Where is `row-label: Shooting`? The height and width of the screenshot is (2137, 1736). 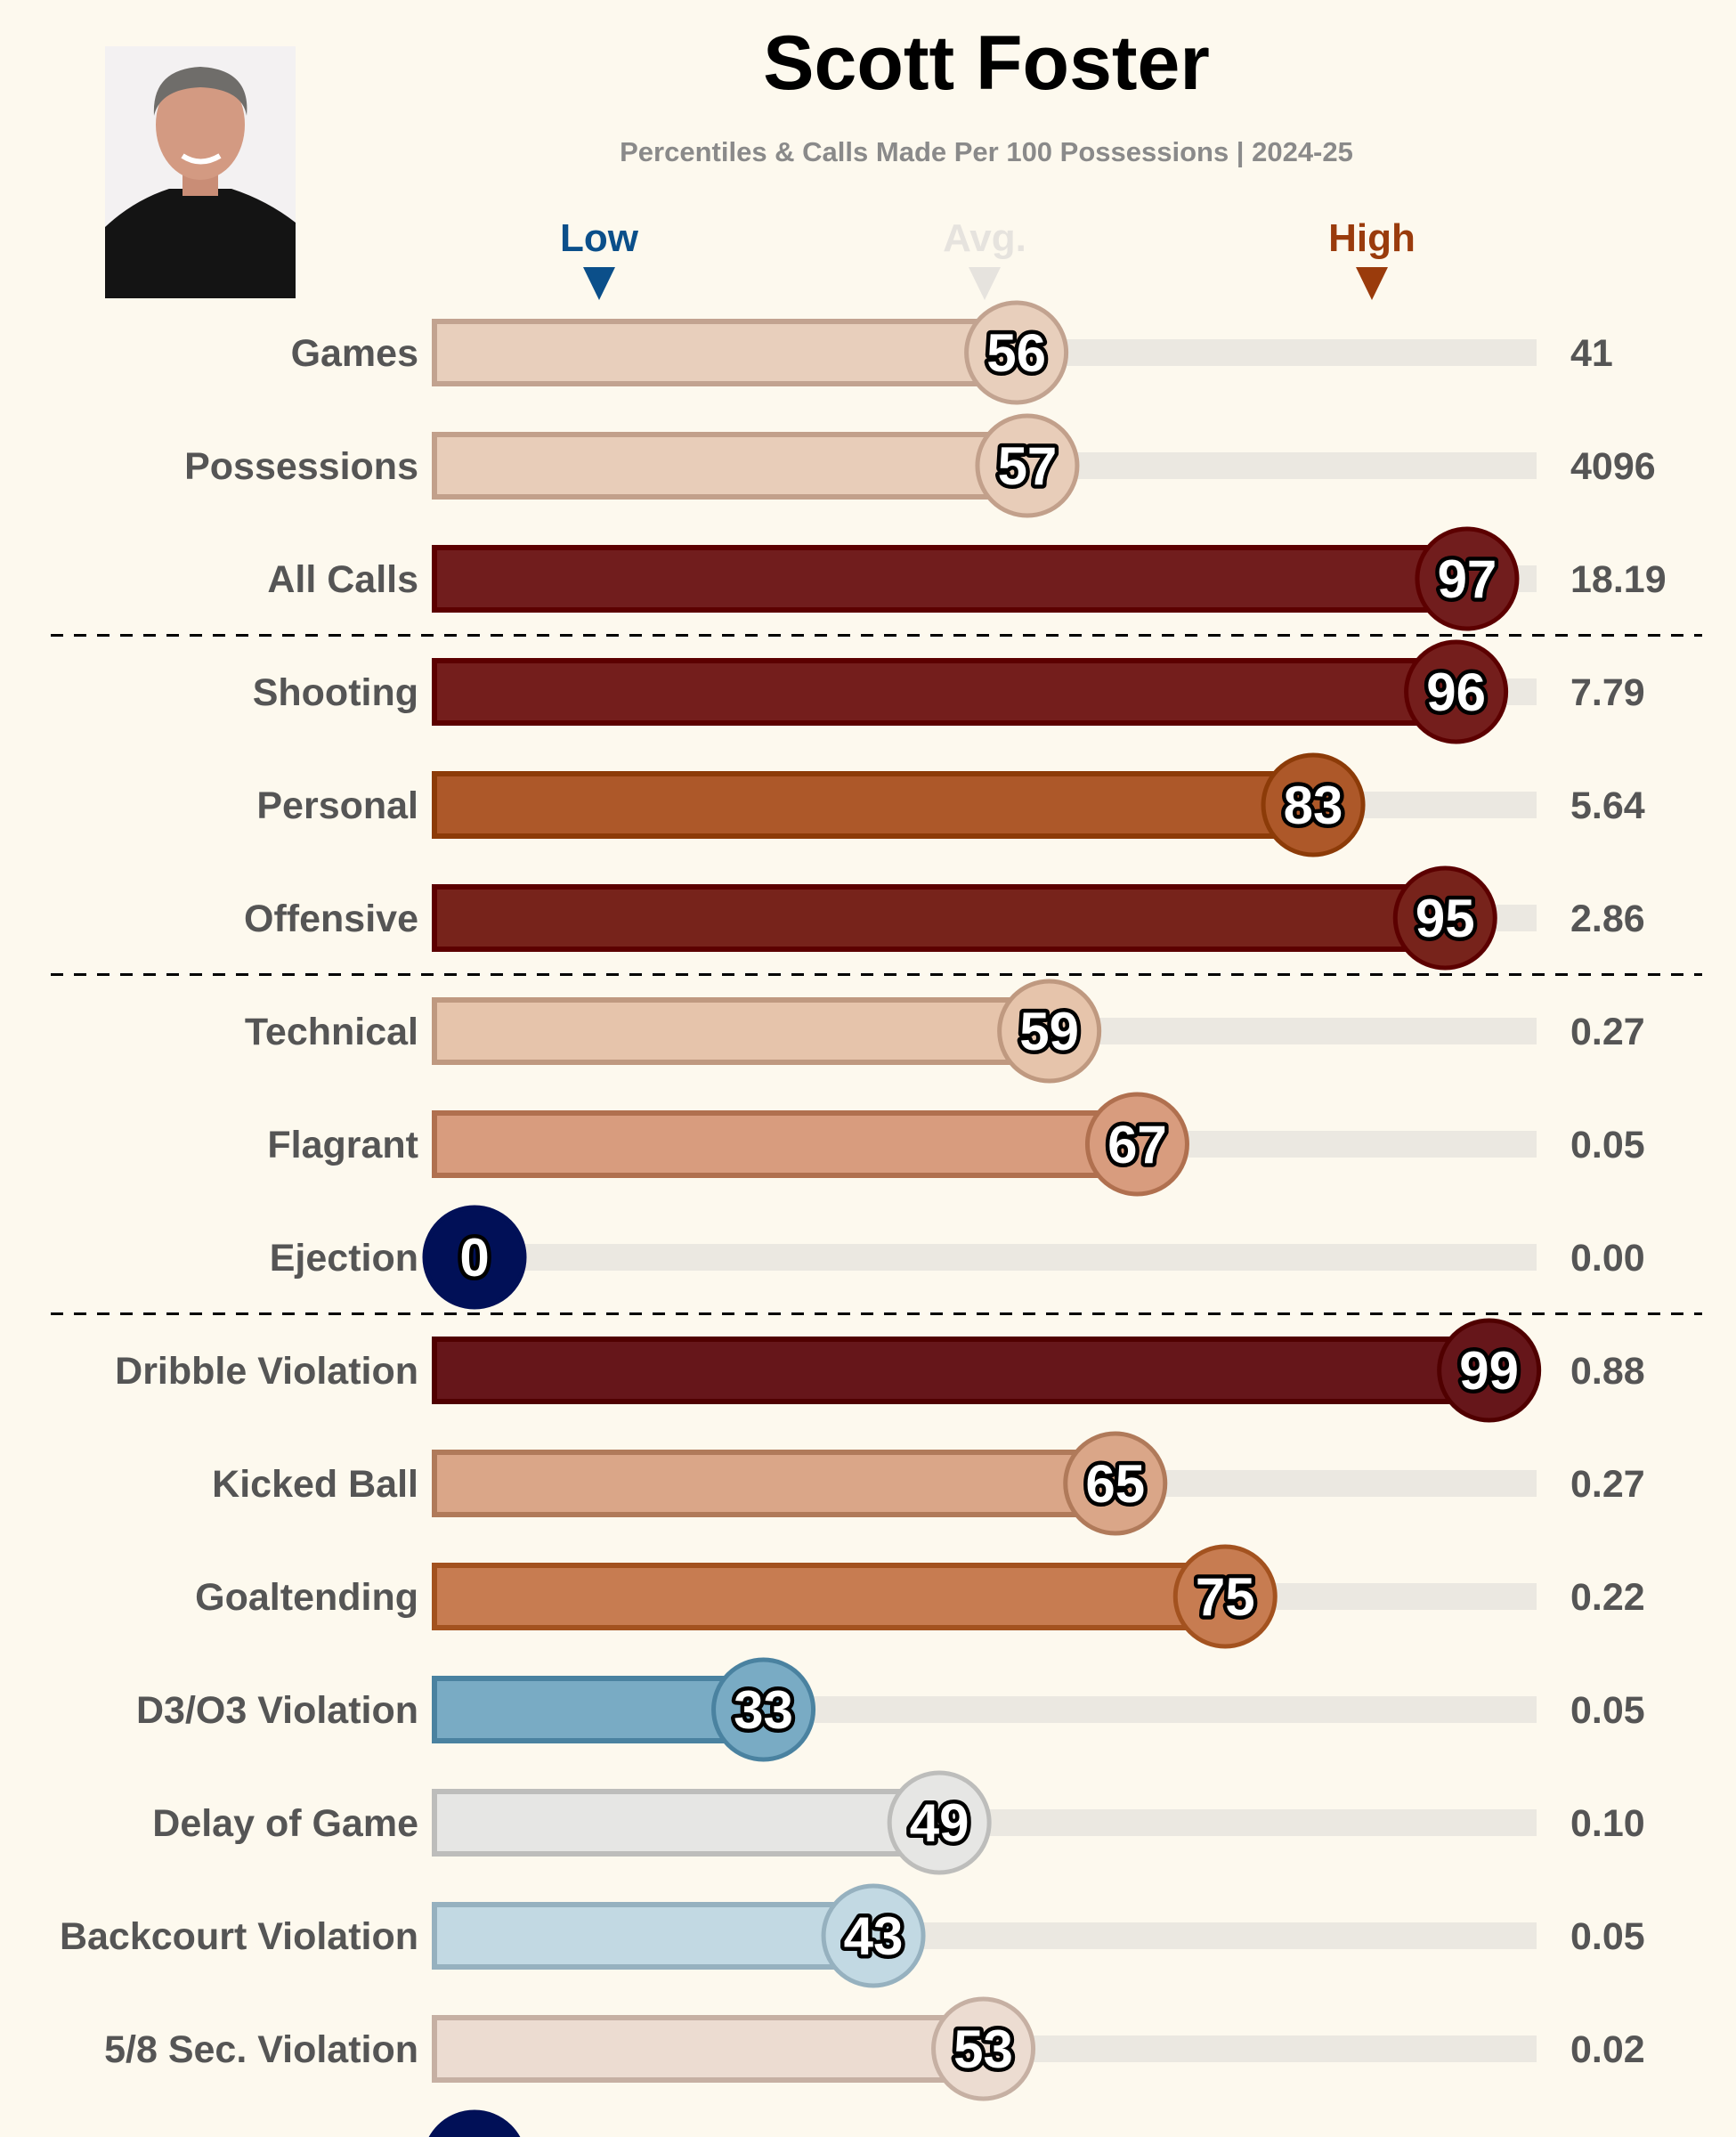
row-label: Shooting is located at coordinates (335, 692).